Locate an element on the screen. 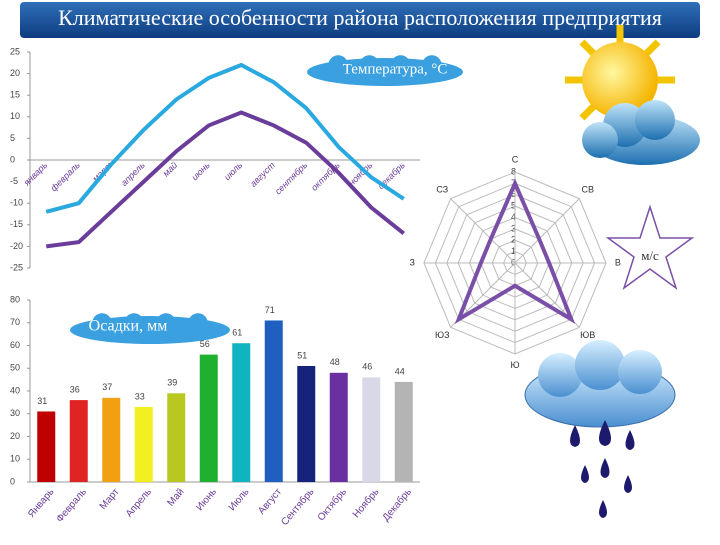  r-tick-label: 0 is located at coordinates (513, 262).